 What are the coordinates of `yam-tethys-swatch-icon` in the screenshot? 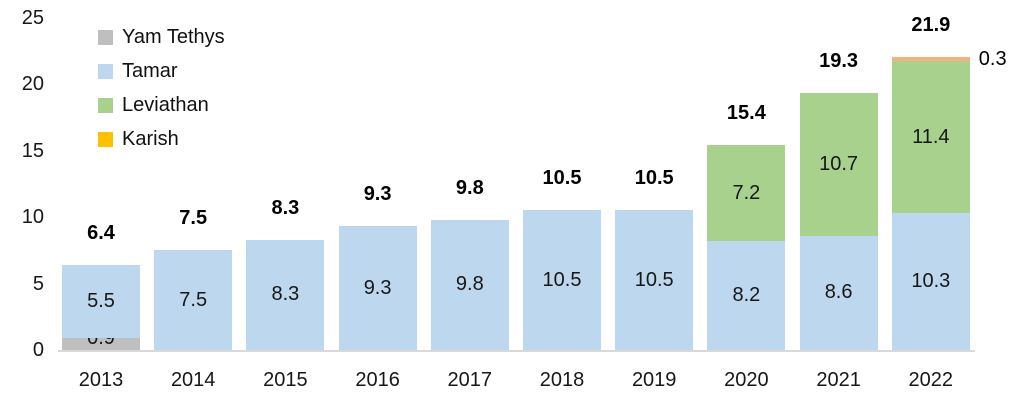 It's located at (105, 37).